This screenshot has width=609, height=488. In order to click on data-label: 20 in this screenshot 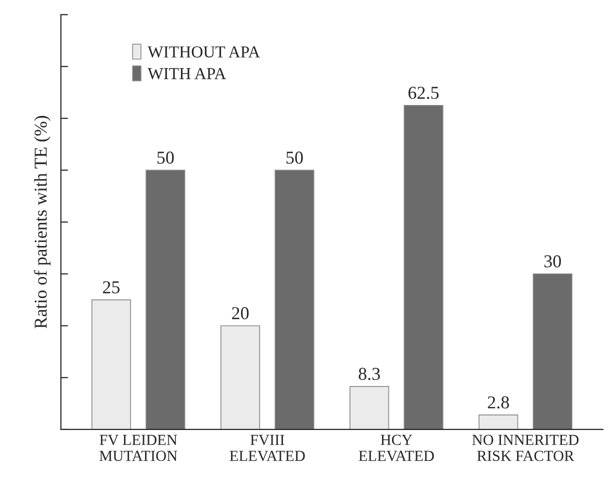, I will do `click(240, 313)`.